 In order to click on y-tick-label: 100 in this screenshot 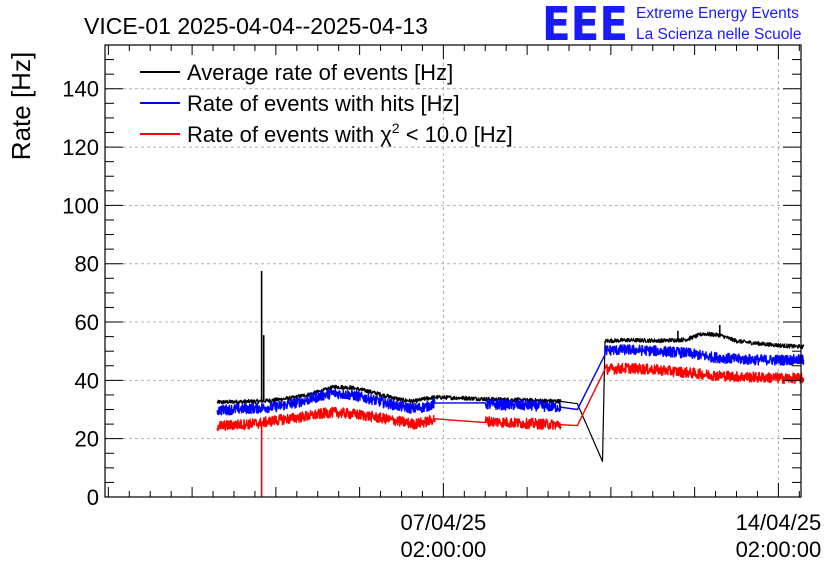, I will do `click(80, 205)`.